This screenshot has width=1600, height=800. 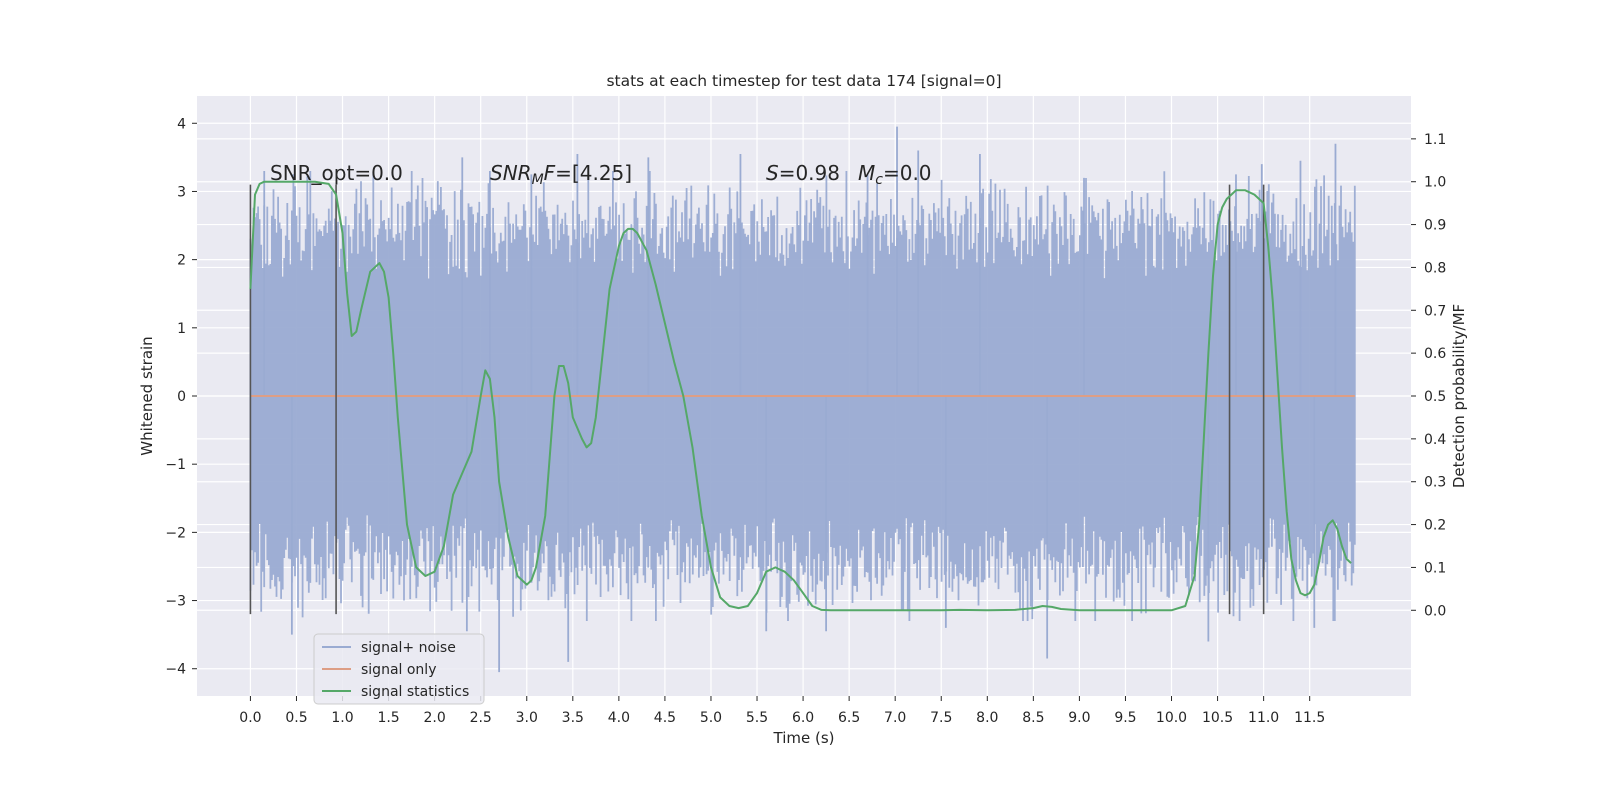 What do you see at coordinates (1435, 354) in the screenshot?
I see `y-right-tick-label: 0.6` at bounding box center [1435, 354].